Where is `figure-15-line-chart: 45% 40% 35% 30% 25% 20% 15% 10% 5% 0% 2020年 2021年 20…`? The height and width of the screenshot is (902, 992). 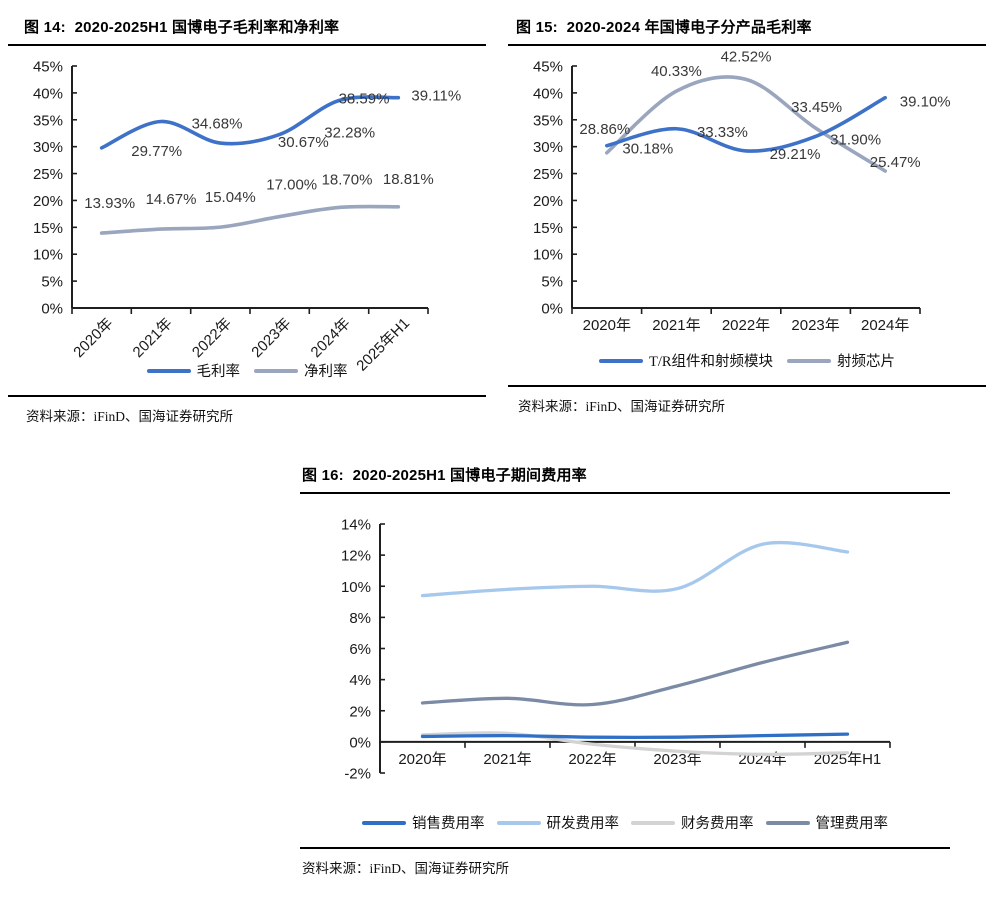
figure-15-line-chart: 45% 40% 35% 30% 25% 20% 15% 10% 5% 0% 2020年 2021年 20… is located at coordinates (742, 191).